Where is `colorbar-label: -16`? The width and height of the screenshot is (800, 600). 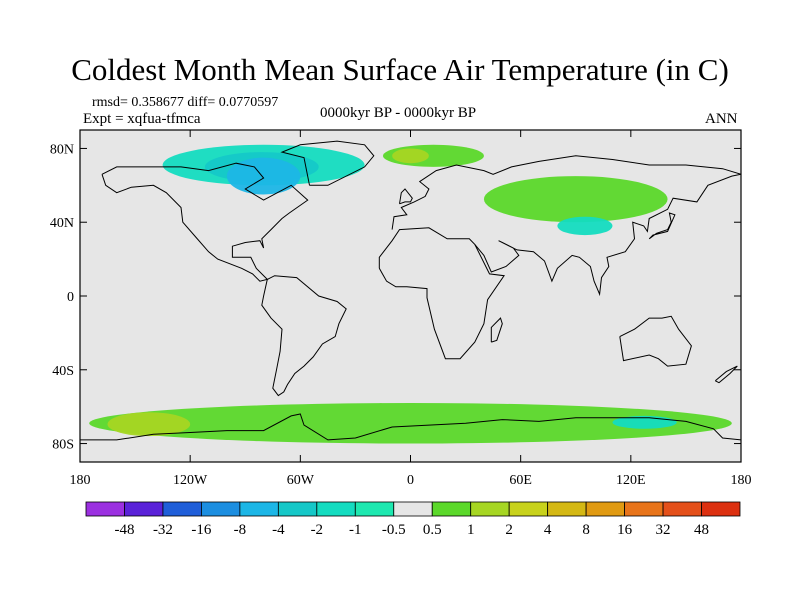
colorbar-label: -16 is located at coordinates (201, 530).